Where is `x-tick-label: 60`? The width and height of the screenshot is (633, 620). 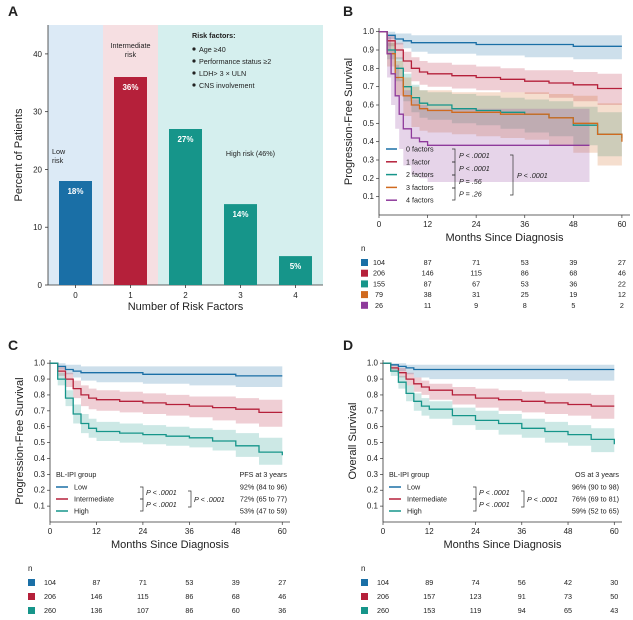 x-tick-label: 60 is located at coordinates (282, 531).